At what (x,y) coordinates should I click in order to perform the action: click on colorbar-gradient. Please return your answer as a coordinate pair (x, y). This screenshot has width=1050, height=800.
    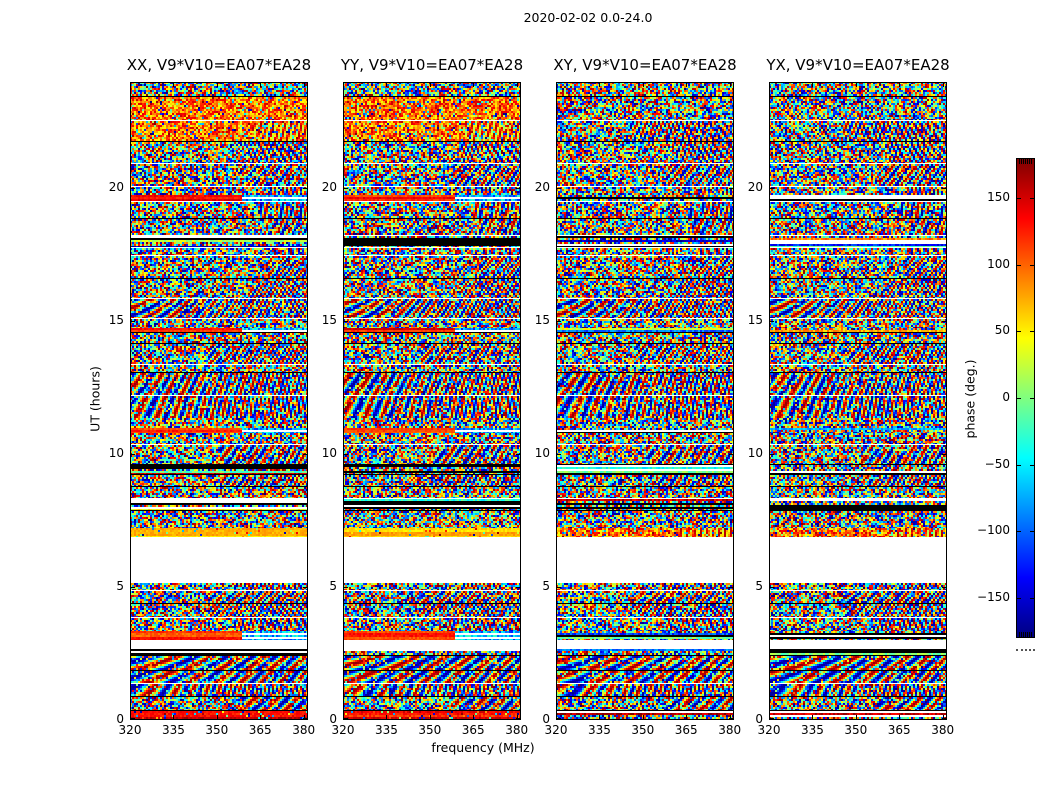
    Looking at the image, I should click on (1025, 398).